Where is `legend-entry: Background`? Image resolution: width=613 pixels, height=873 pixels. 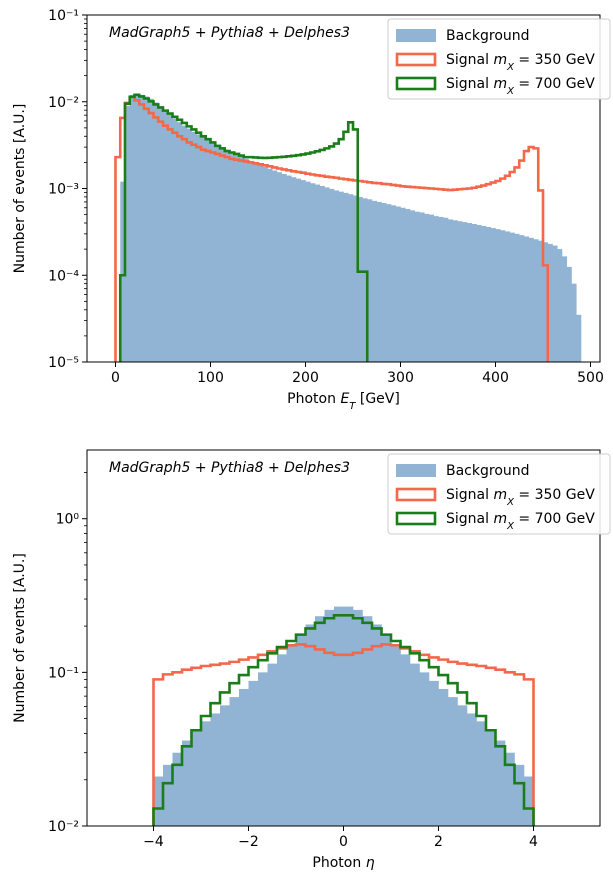
legend-entry: Background is located at coordinates (488, 471).